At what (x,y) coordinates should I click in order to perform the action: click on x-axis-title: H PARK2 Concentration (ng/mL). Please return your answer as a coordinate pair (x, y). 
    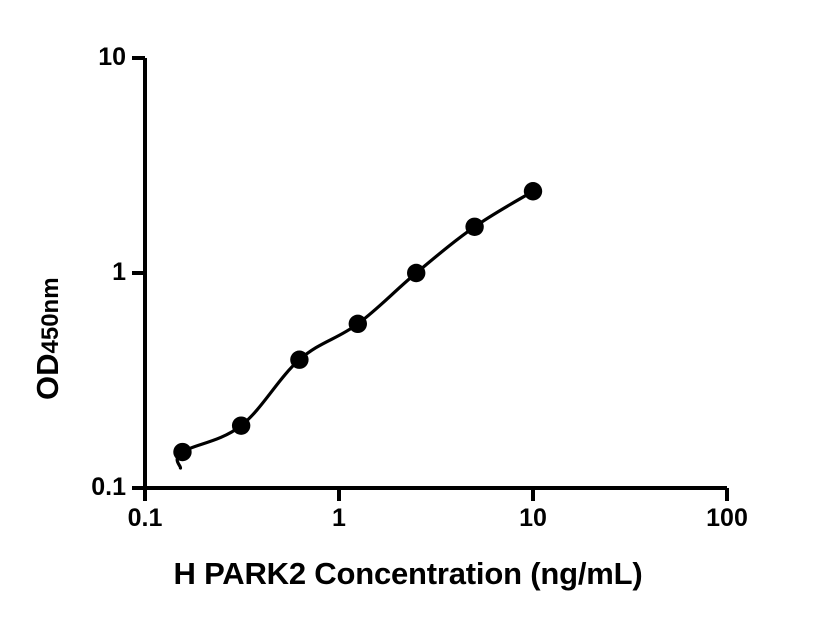
    Looking at the image, I should click on (408, 573).